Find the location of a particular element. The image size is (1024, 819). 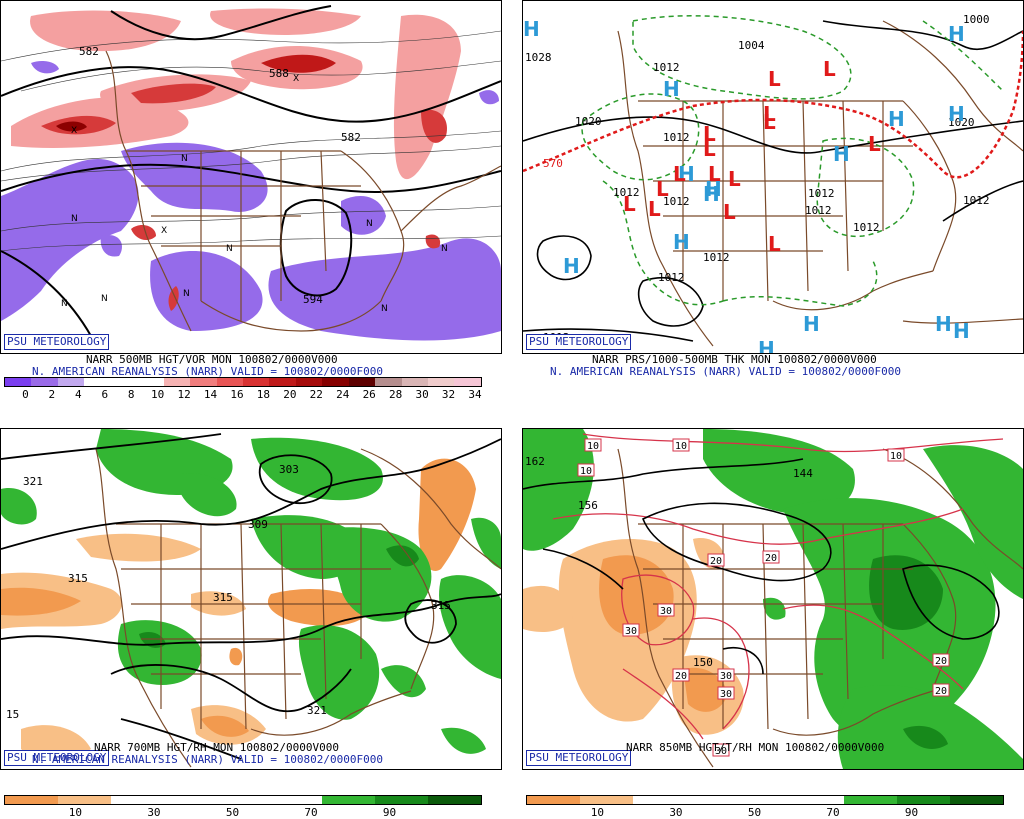

isotherm-label-box: 20 is located at coordinates (716, 560).